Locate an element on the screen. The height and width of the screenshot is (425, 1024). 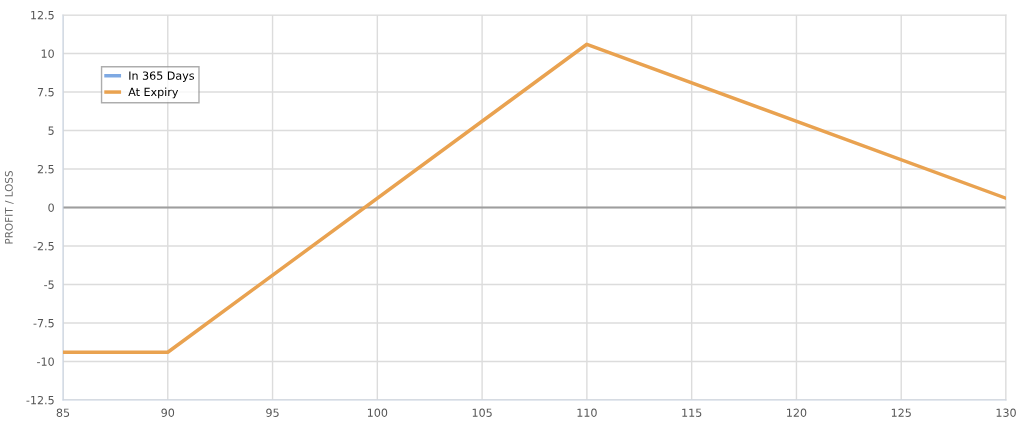
x-tick-label: 115 is located at coordinates (692, 412).